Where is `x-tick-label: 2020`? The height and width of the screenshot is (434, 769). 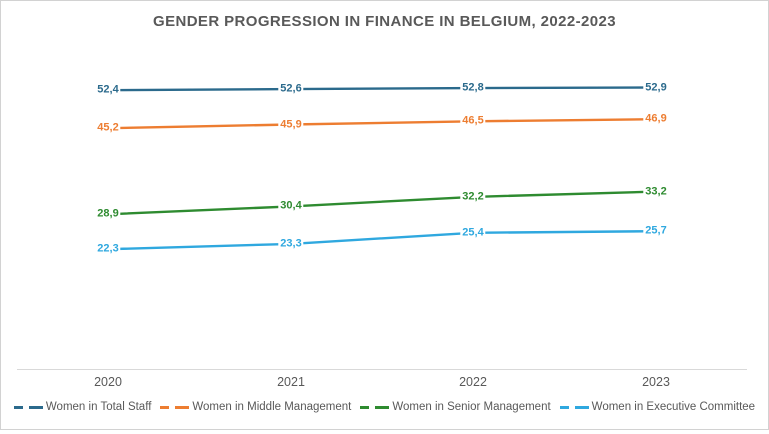
x-tick-label: 2020 is located at coordinates (108, 382).